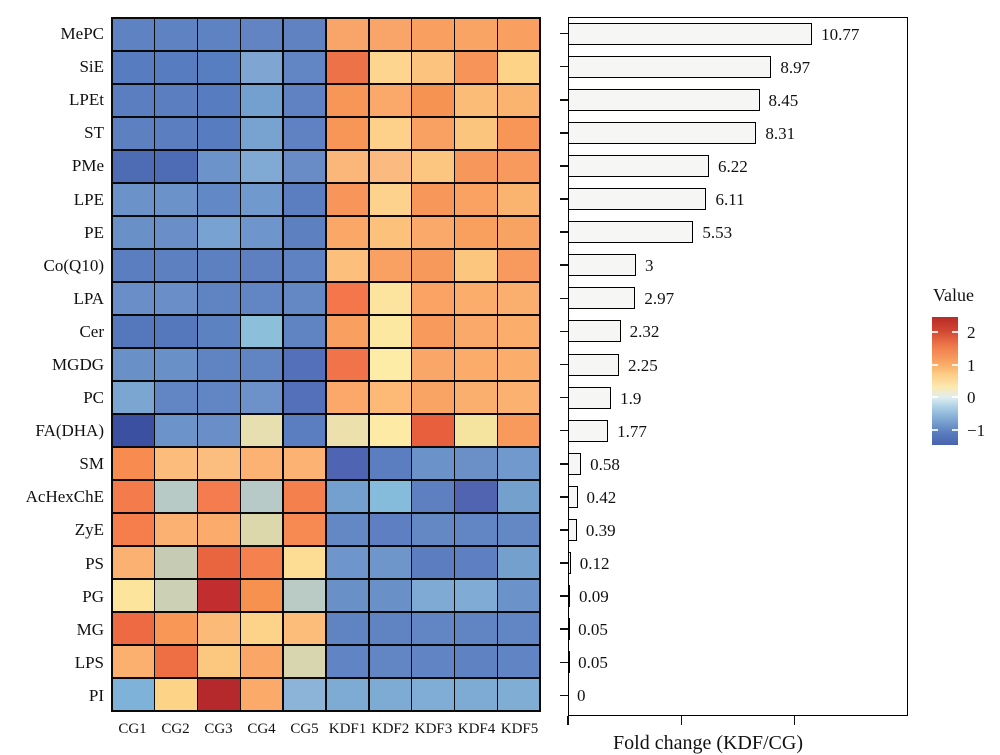 The height and width of the screenshot is (755, 1000). What do you see at coordinates (730, 200) in the screenshot?
I see `bar-value-label: 6.11` at bounding box center [730, 200].